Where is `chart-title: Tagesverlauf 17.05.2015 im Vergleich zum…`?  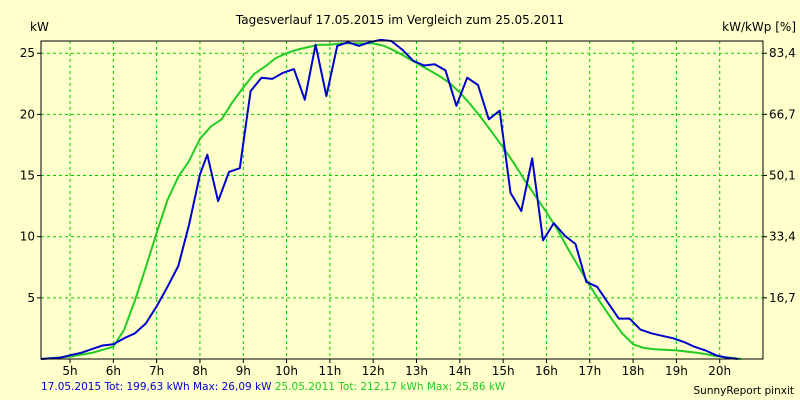 chart-title: Tagesverlauf 17.05.2015 im Vergleich zum… is located at coordinates (399, 20).